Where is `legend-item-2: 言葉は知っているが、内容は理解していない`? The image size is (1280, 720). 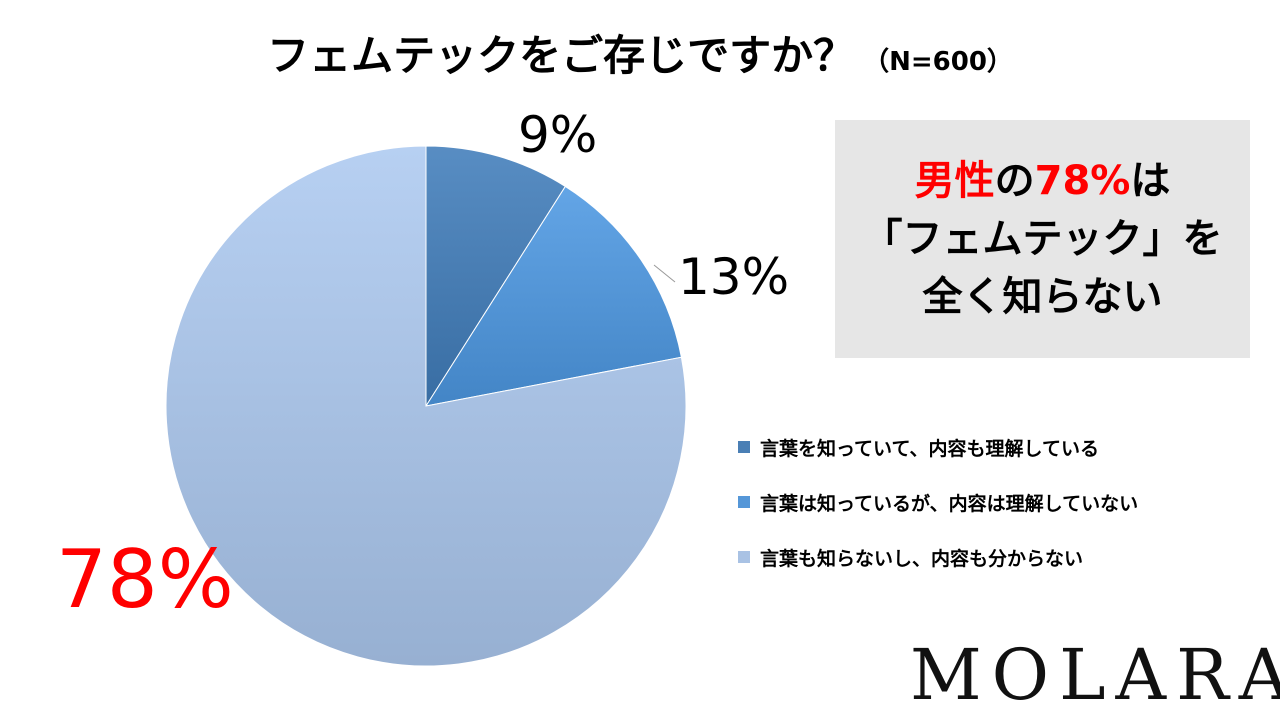
legend-item-2: 言葉は知っているが、内容は理解していない is located at coordinates (938, 502).